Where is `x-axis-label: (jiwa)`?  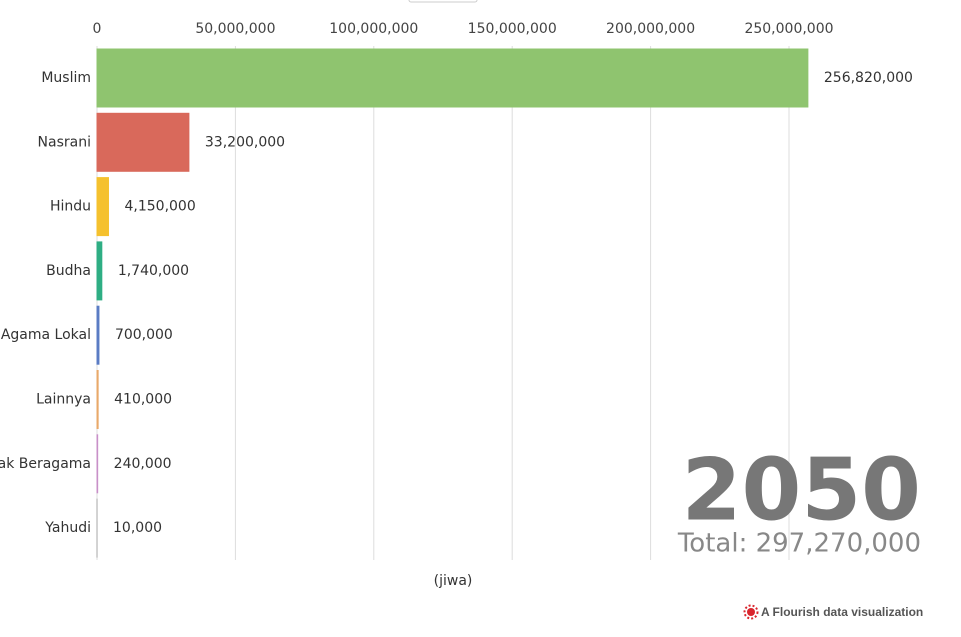 x-axis-label: (jiwa) is located at coordinates (453, 581).